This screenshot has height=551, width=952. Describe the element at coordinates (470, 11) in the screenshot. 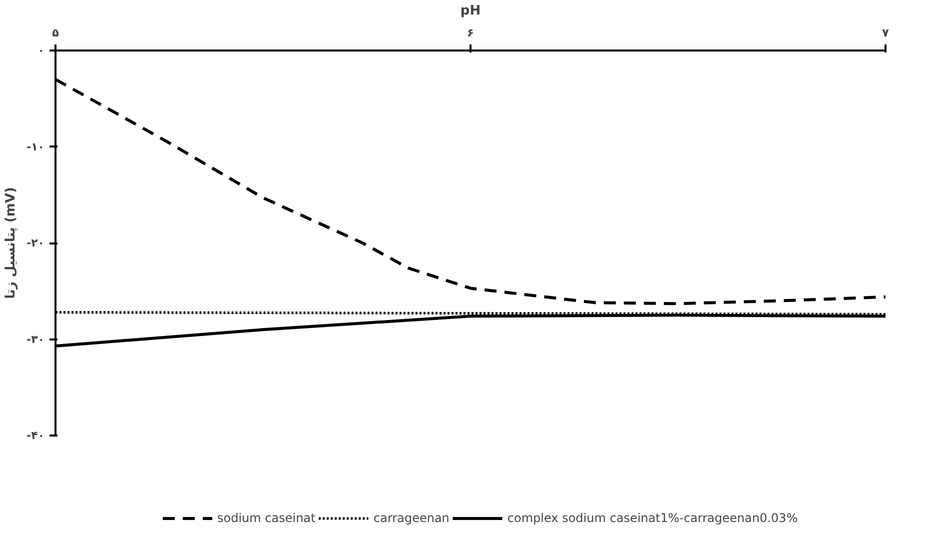

I see `x-axis-title: pH` at that location.